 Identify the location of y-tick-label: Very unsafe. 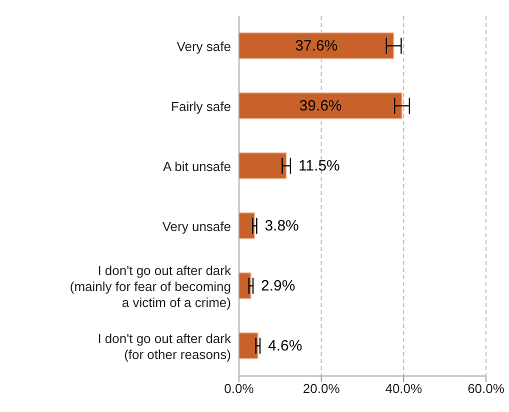
(196, 226).